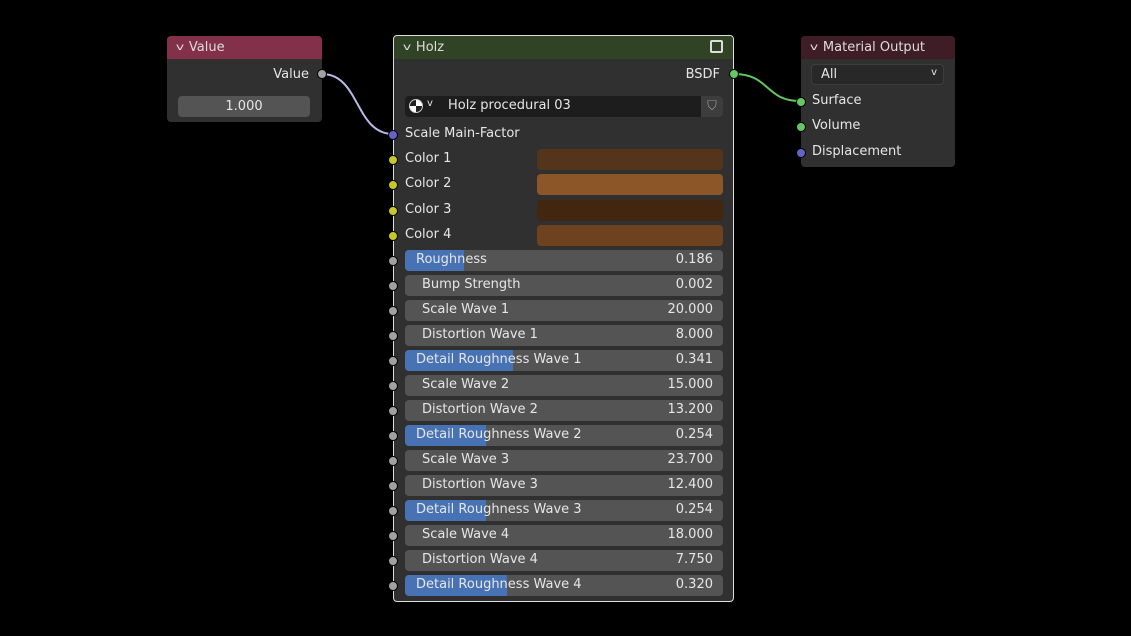 This screenshot has height=636, width=1131. What do you see at coordinates (712, 106) in the screenshot?
I see `fake-user-shield-icon: ⛉` at bounding box center [712, 106].